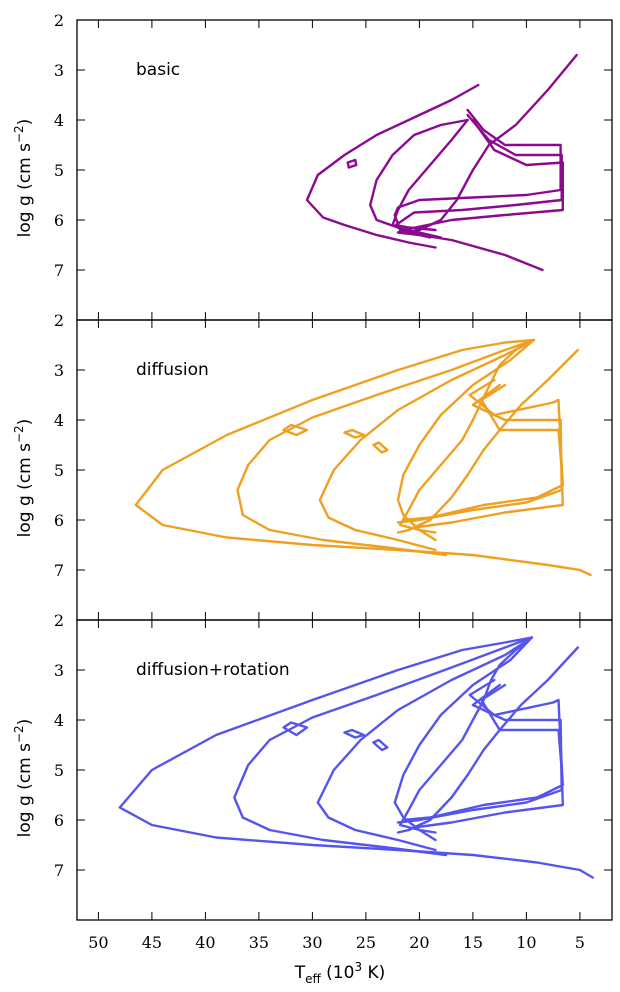  Describe the element at coordinates (152, 942) in the screenshot. I see `x-tick-label: 45` at that location.